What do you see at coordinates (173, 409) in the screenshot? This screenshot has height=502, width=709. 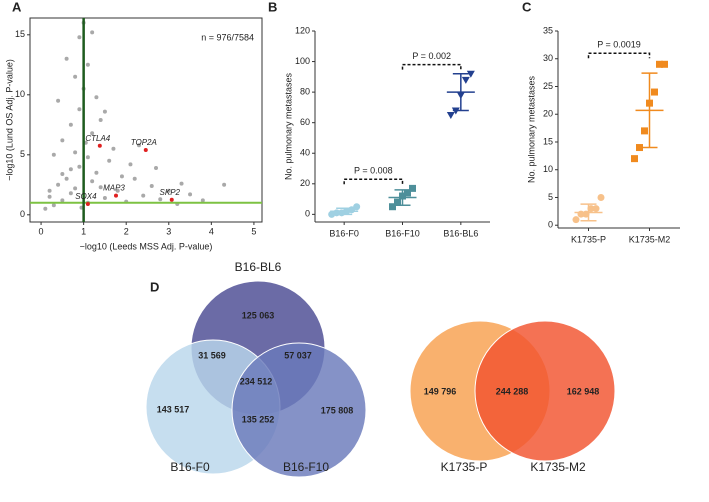 I see `region-count: 143 517` at bounding box center [173, 409].